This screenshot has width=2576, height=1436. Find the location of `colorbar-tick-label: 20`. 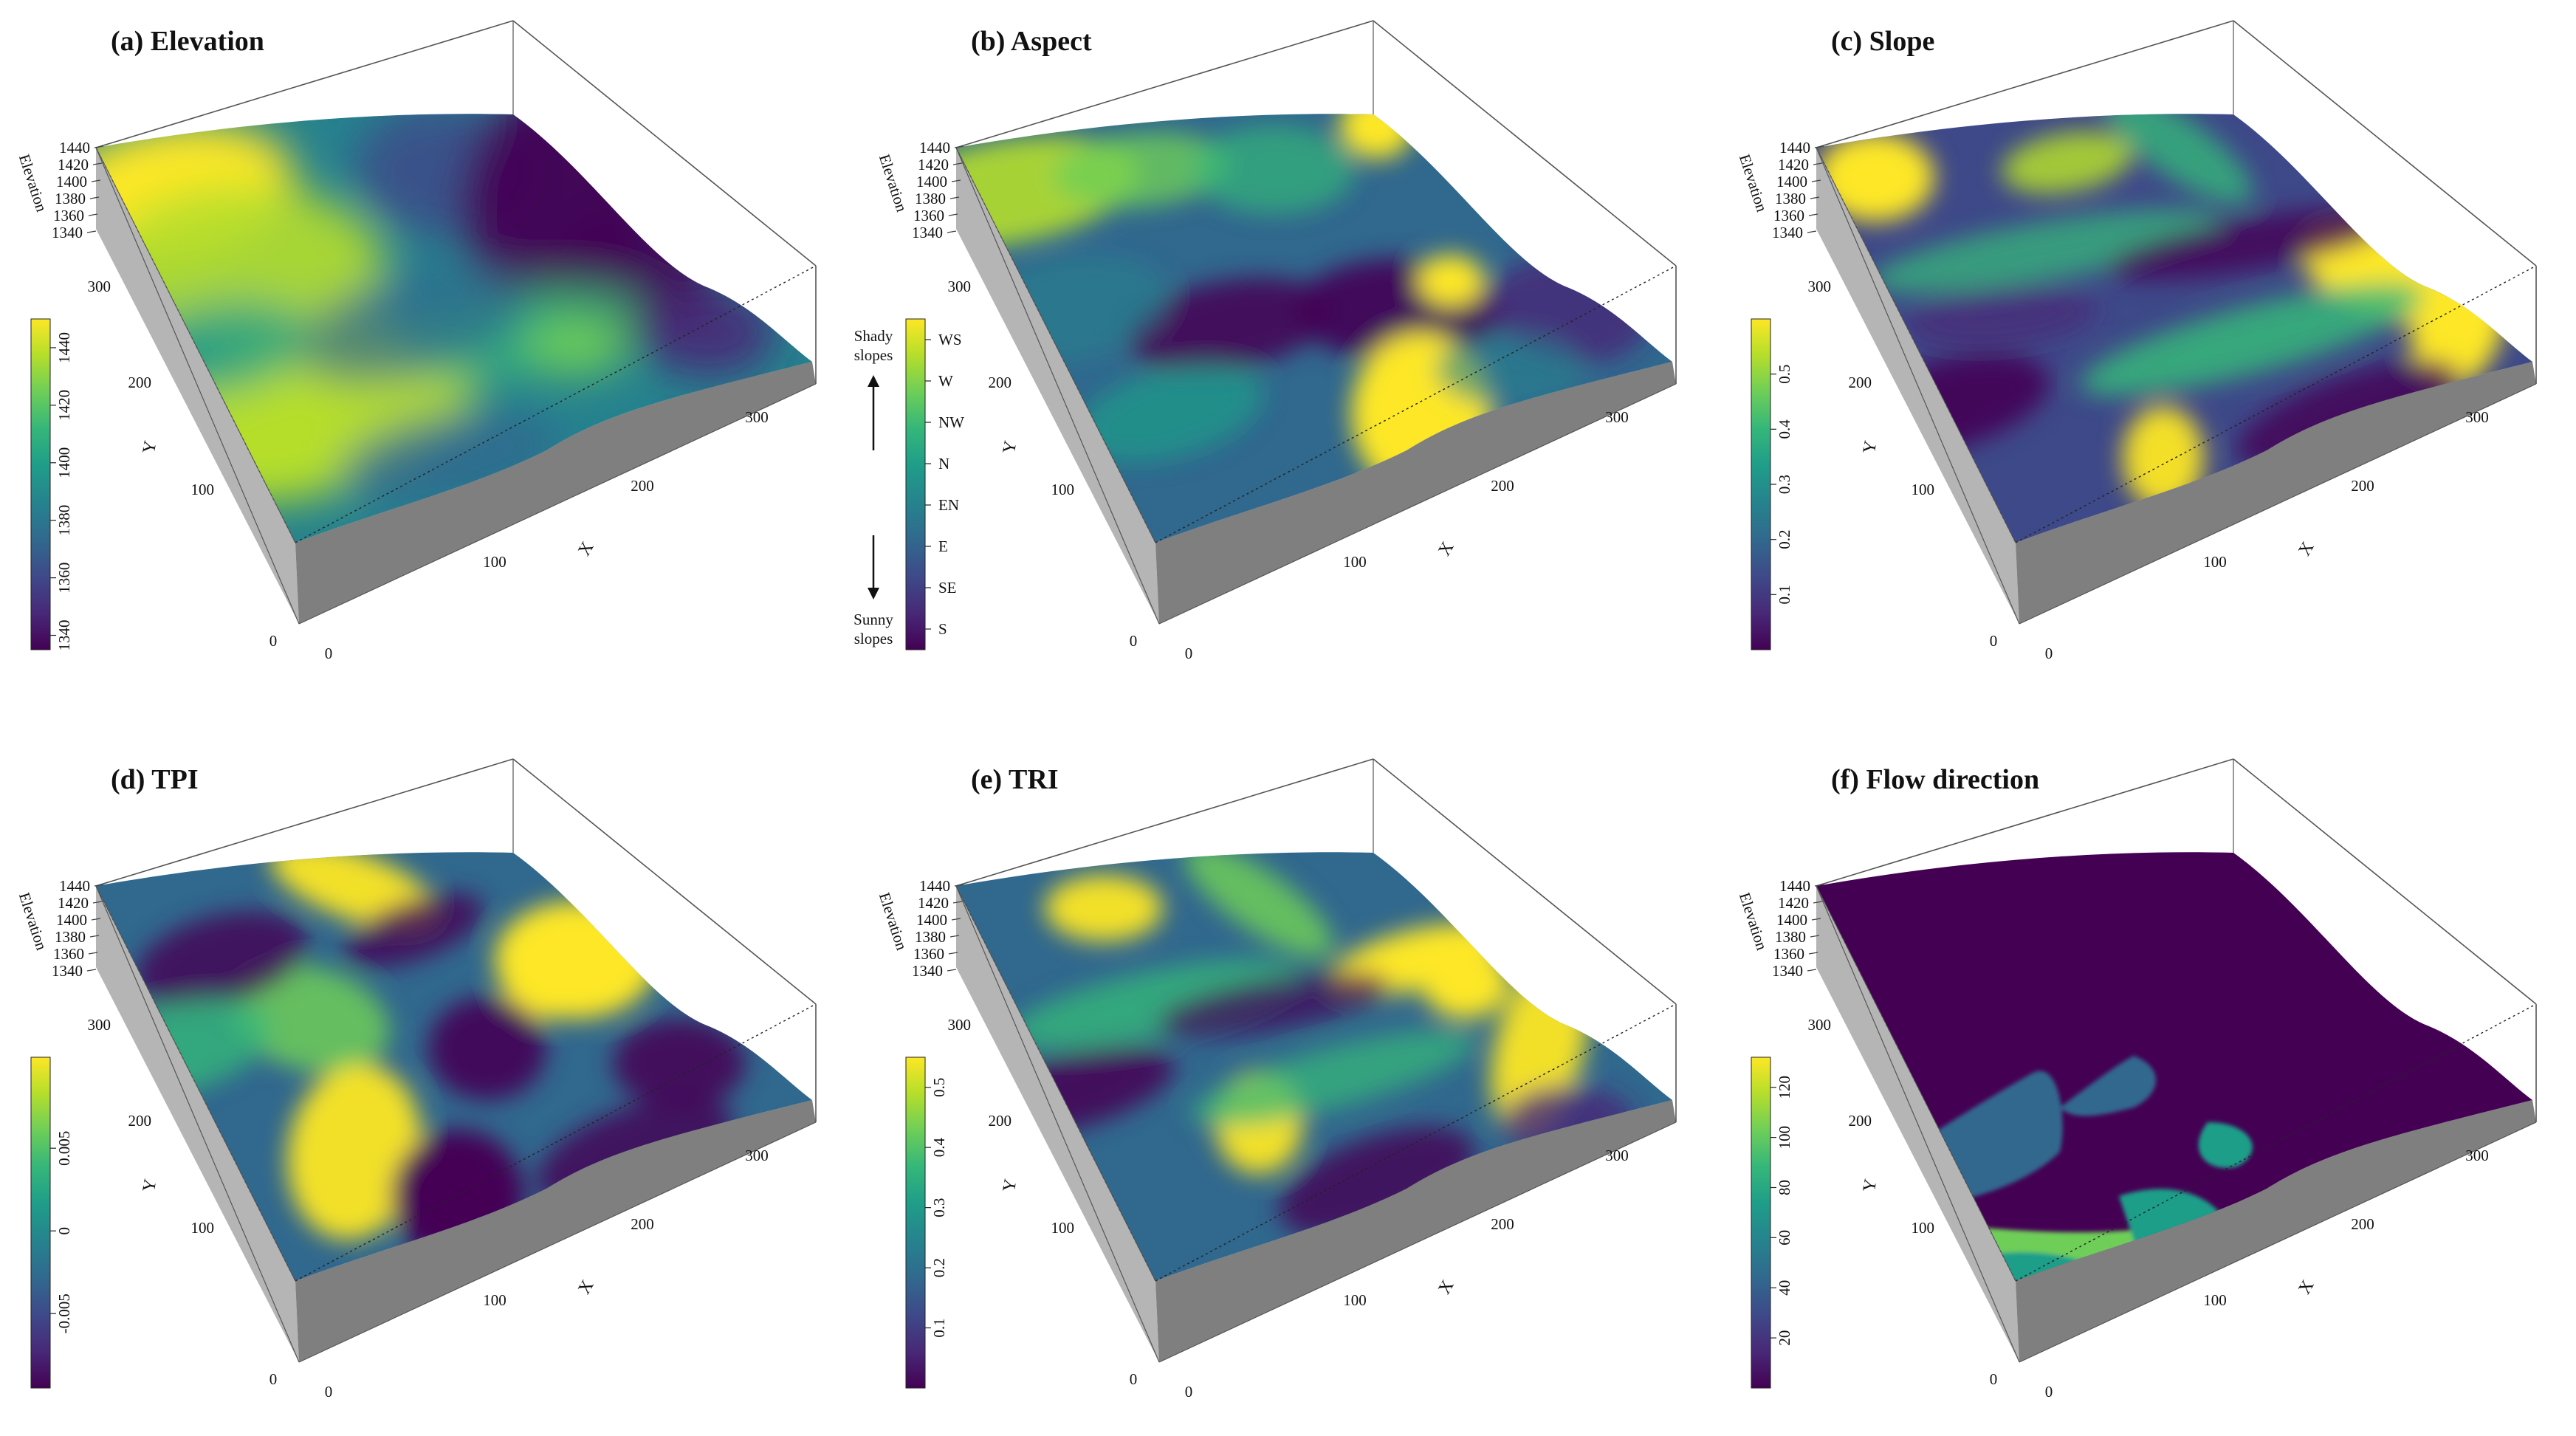

colorbar-tick-label: 20 is located at coordinates (1784, 1338).